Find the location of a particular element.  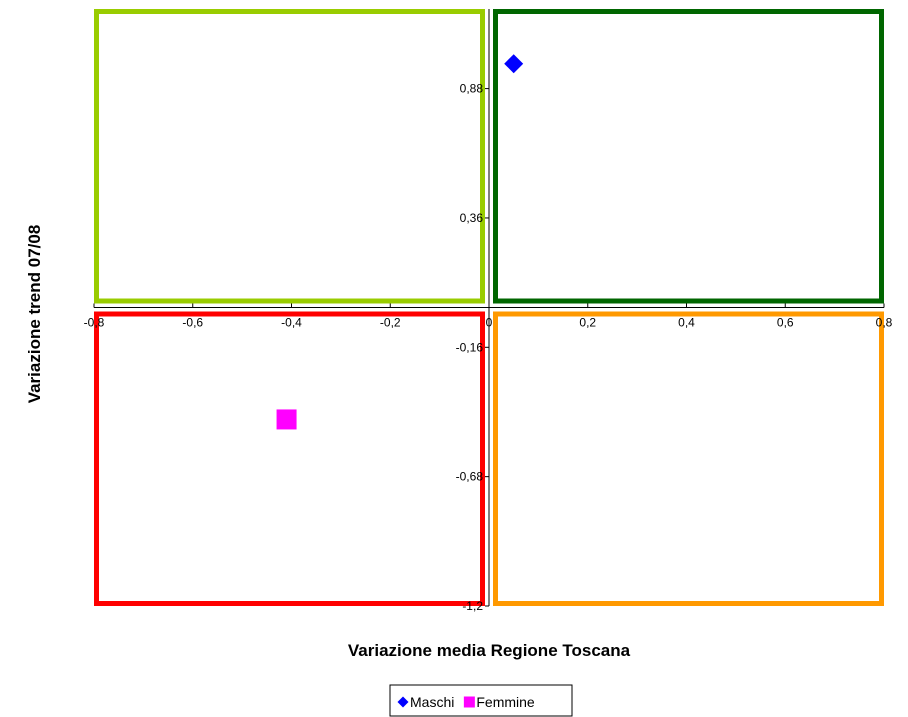

y-tick-label: 0,36 is located at coordinates (472, 218).